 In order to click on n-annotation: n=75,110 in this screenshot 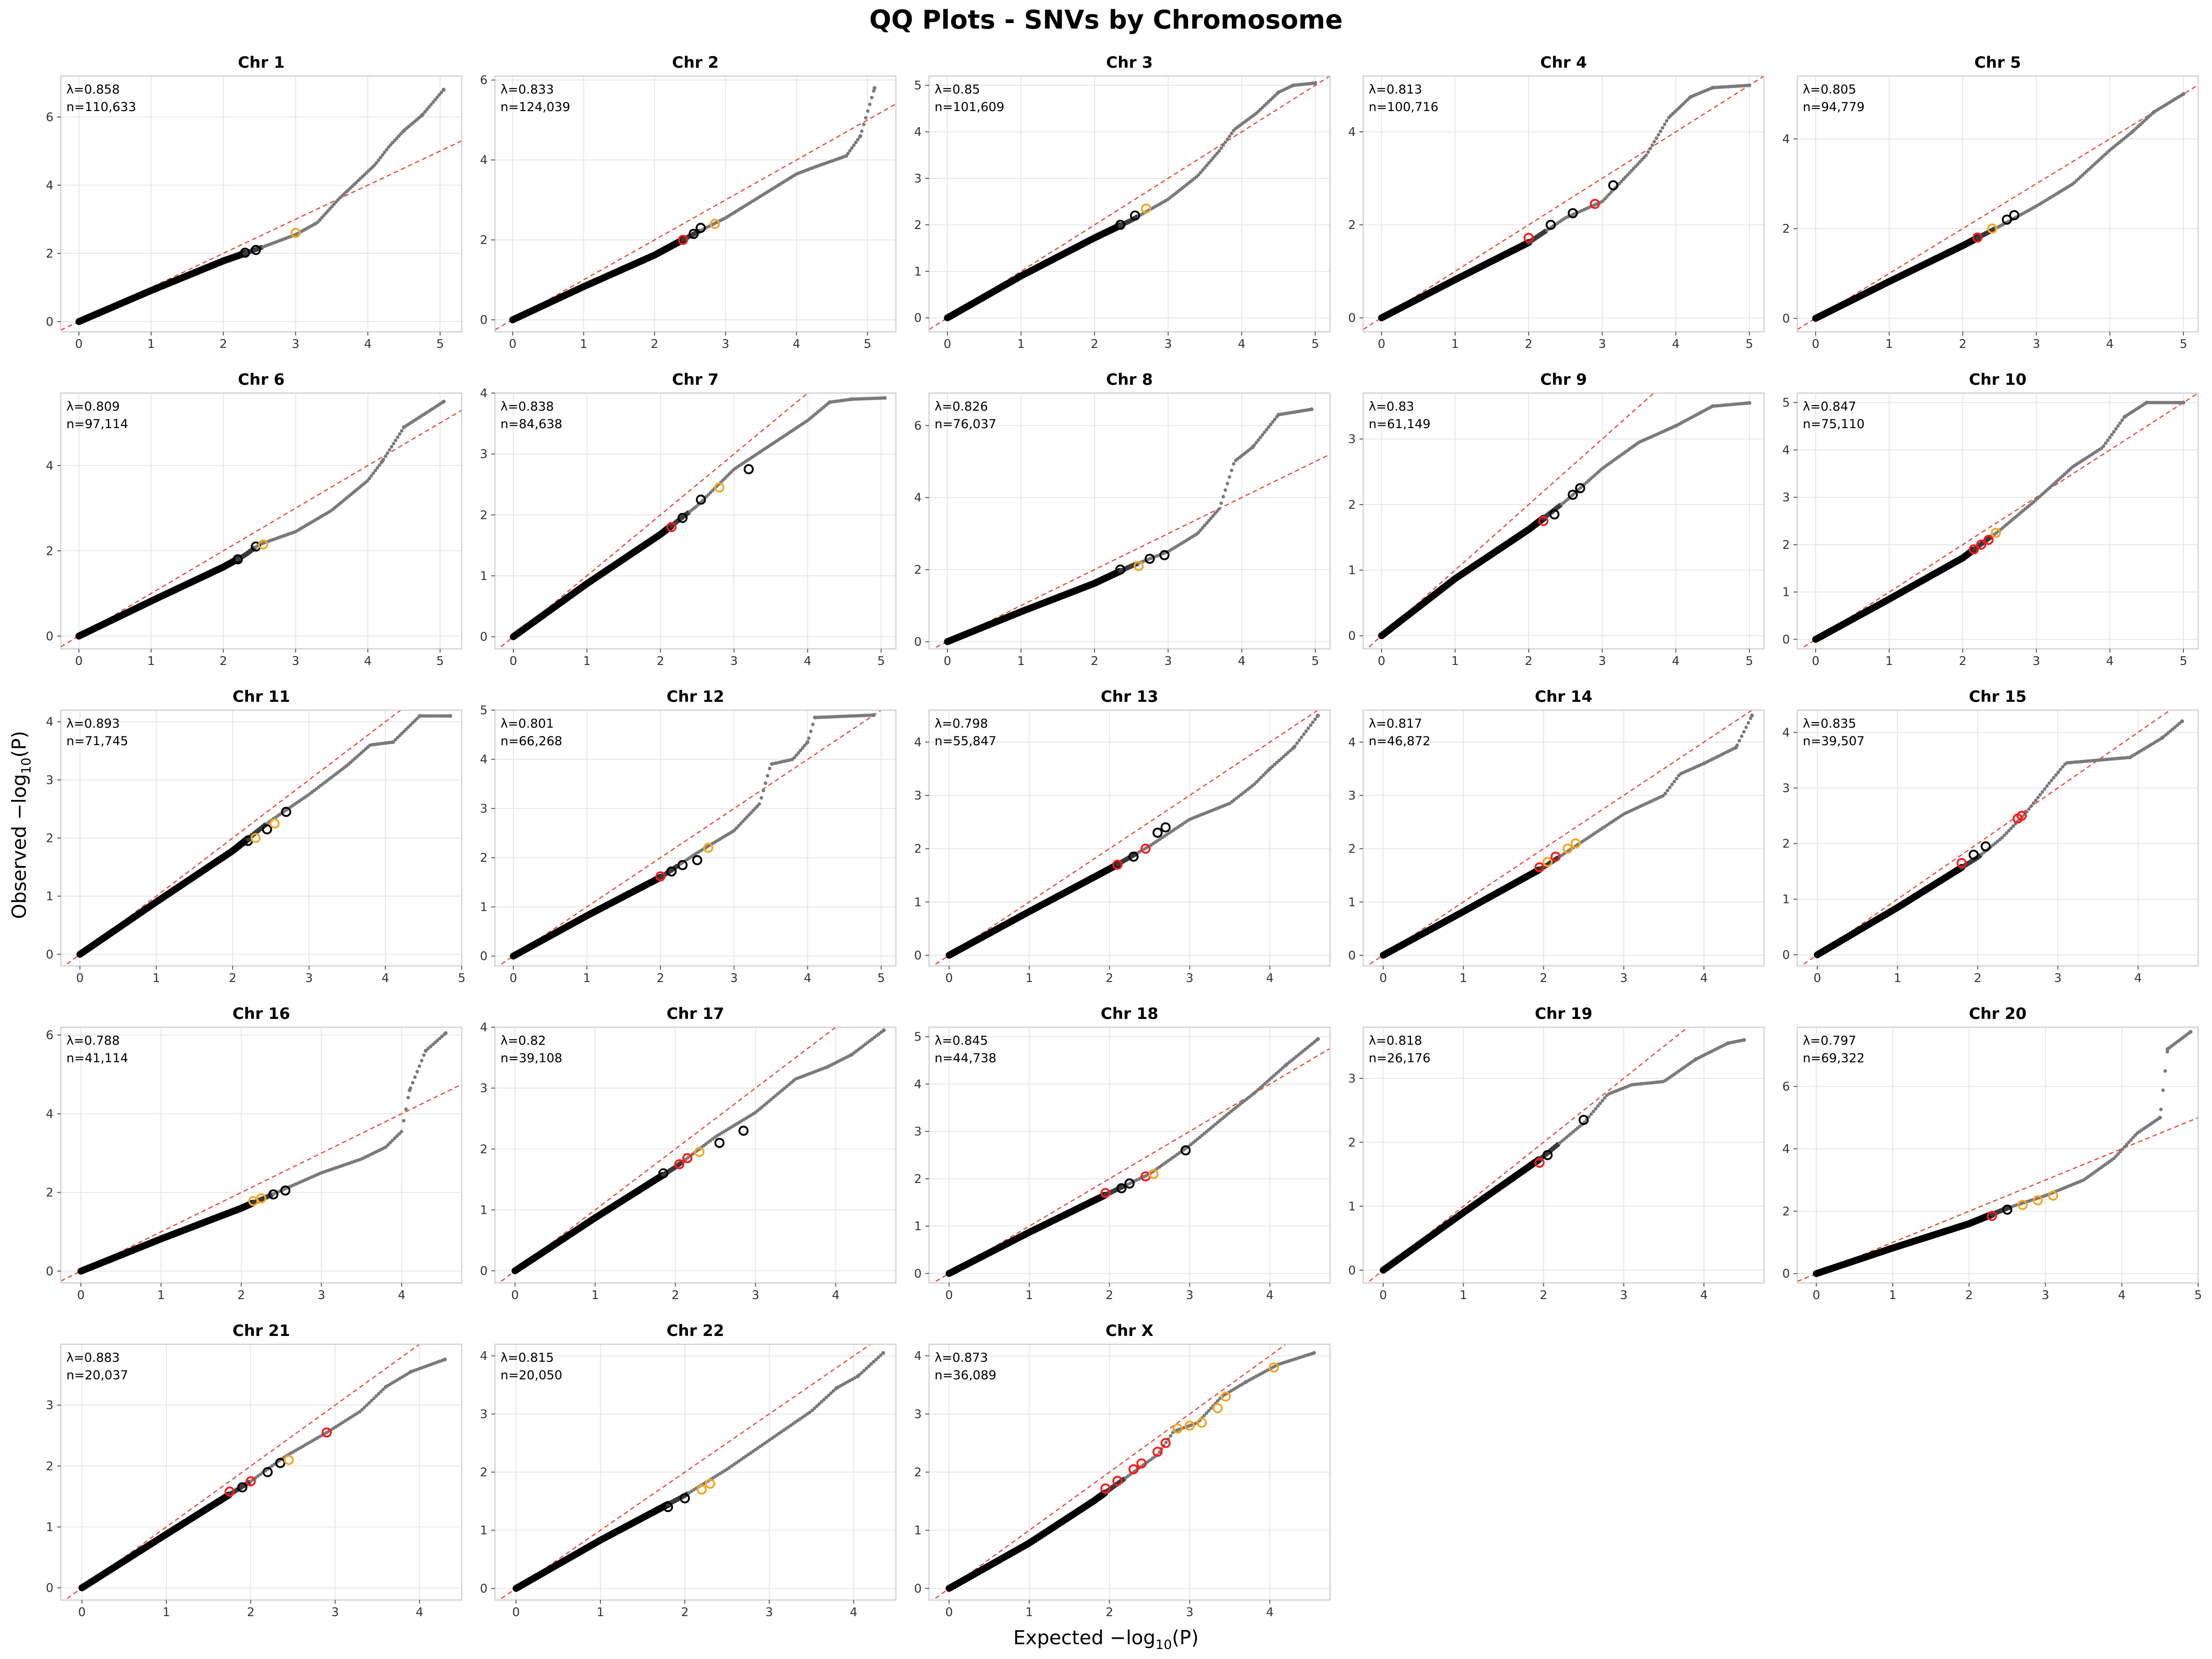, I will do `click(1834, 424)`.